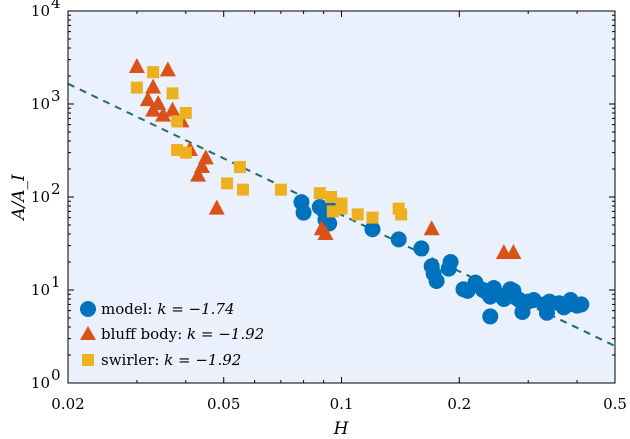  I want to click on legend-item-swirler: swirler: k = −1.92, so click(161, 360).